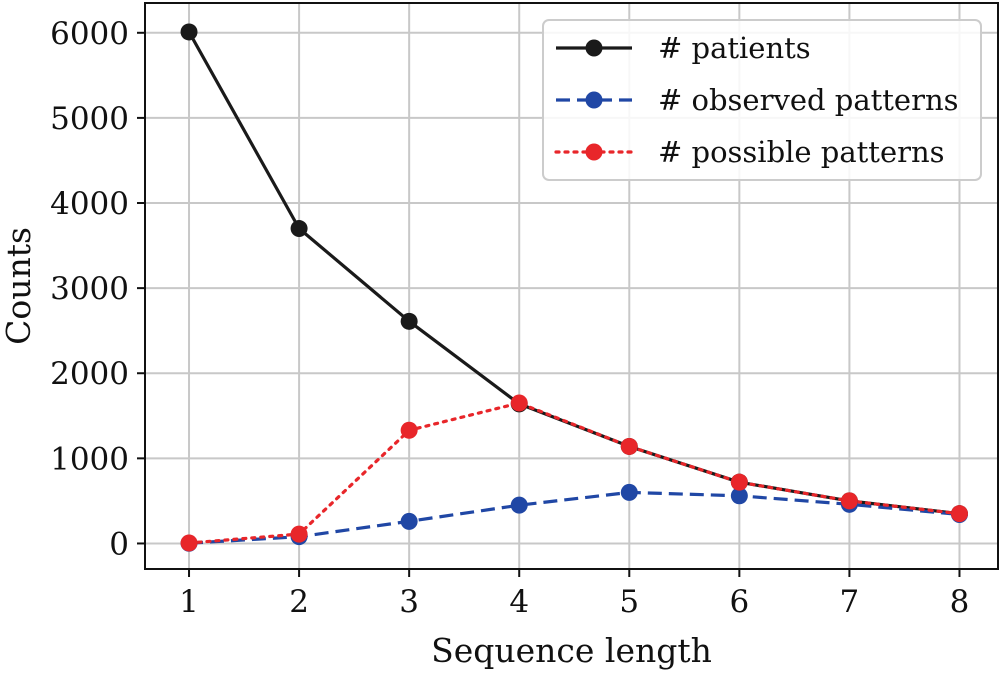  I want to click on x-tick-label: 2, so click(299, 602).